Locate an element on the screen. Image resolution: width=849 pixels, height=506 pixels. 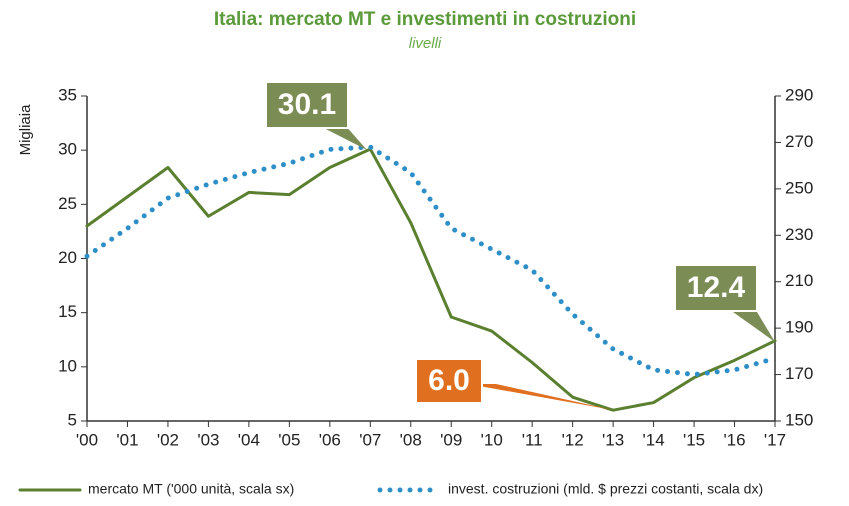
annotation: 30.1 is located at coordinates (316, 115).